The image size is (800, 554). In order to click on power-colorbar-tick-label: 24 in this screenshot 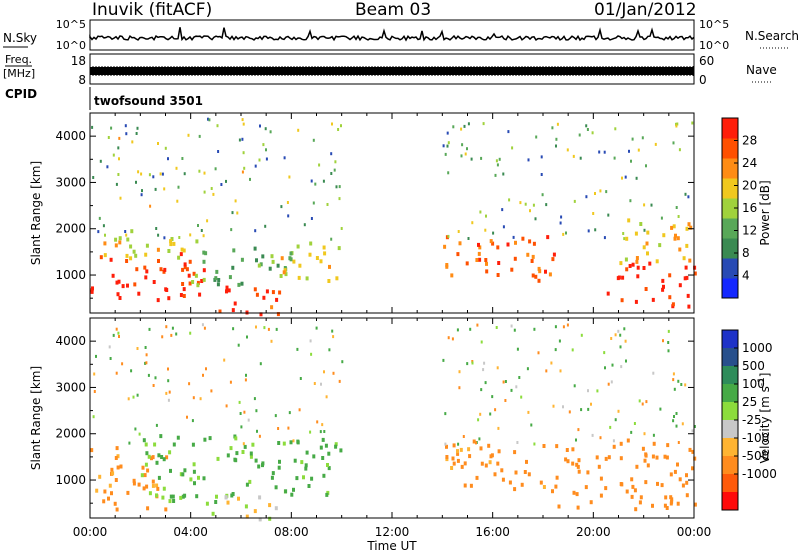, I will do `click(749, 163)`.